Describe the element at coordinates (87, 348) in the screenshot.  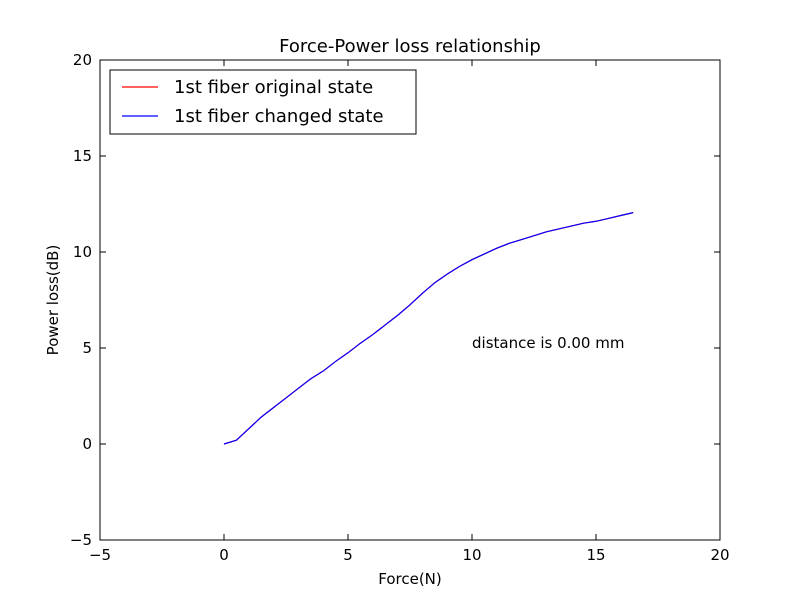
I see `y-tick-label: 5` at that location.